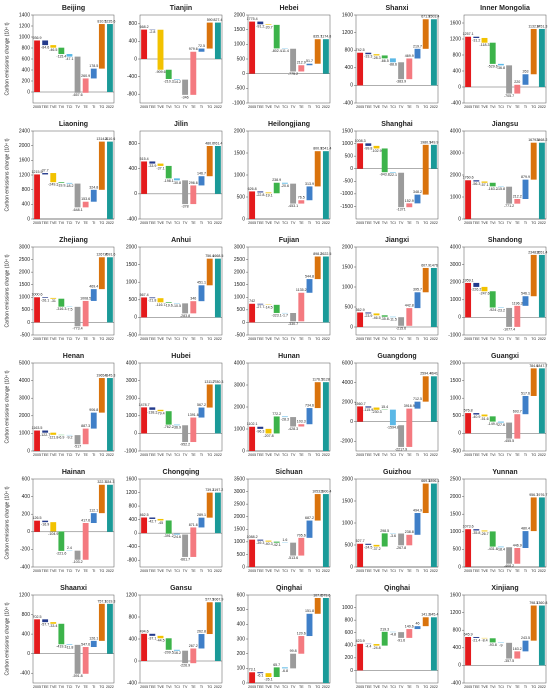  I want to click on value-label: 219.3, so click(384, 629).